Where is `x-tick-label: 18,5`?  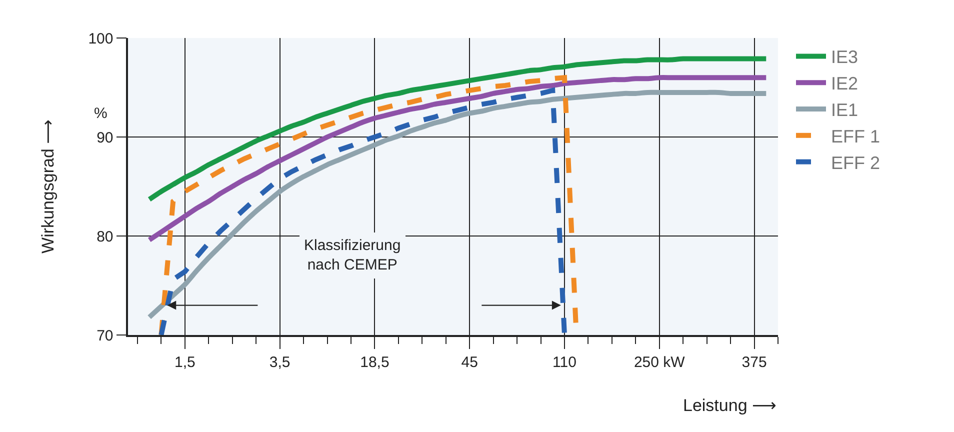 x-tick-label: 18,5 is located at coordinates (375, 362).